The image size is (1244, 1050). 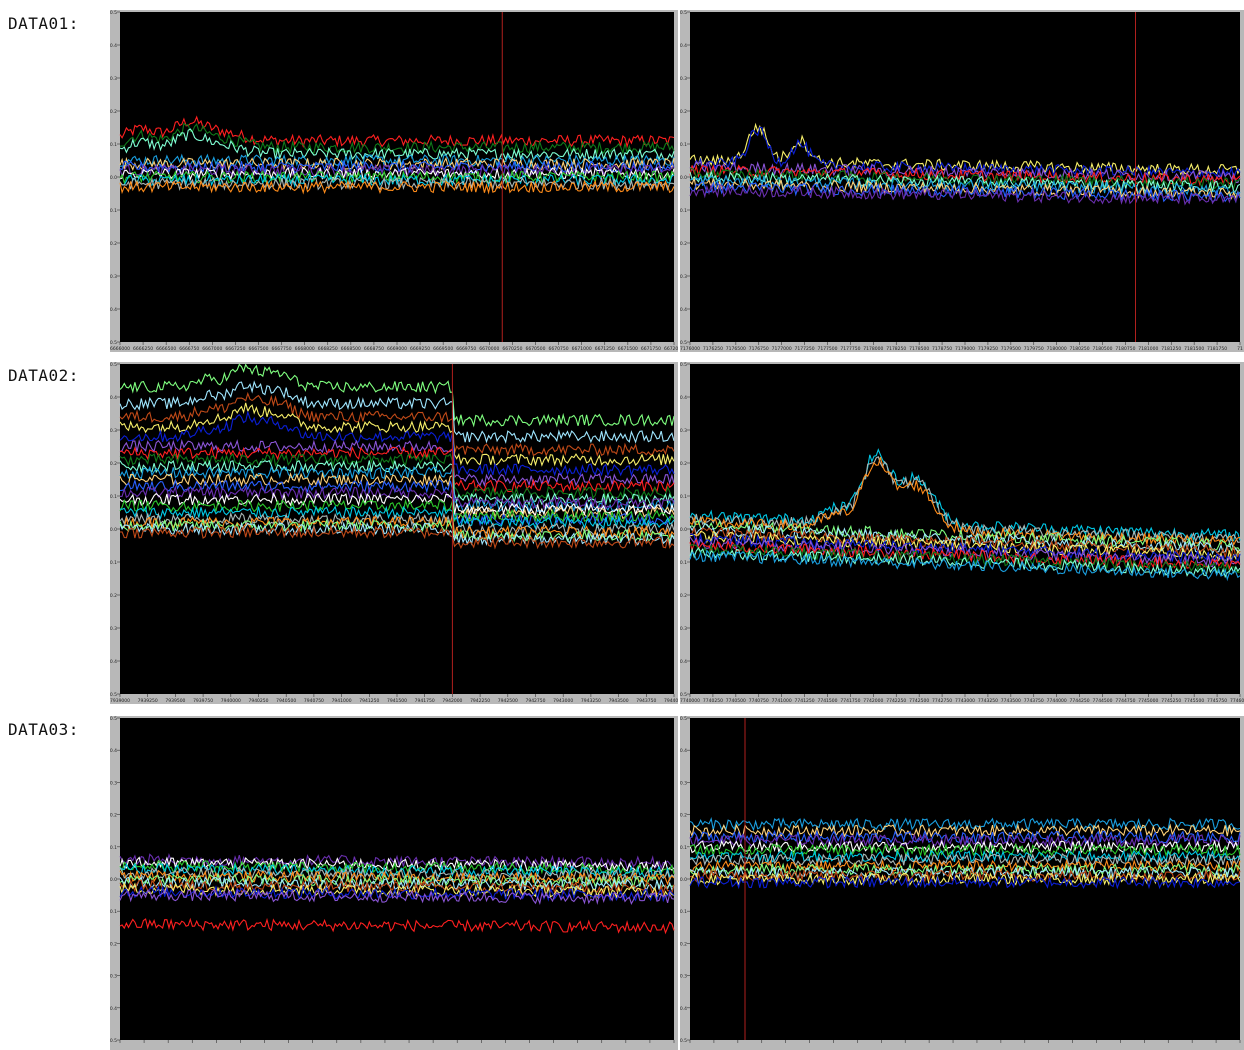 What do you see at coordinates (189, 349) in the screenshot?
I see `x-tick-label: 6666750` at bounding box center [189, 349].